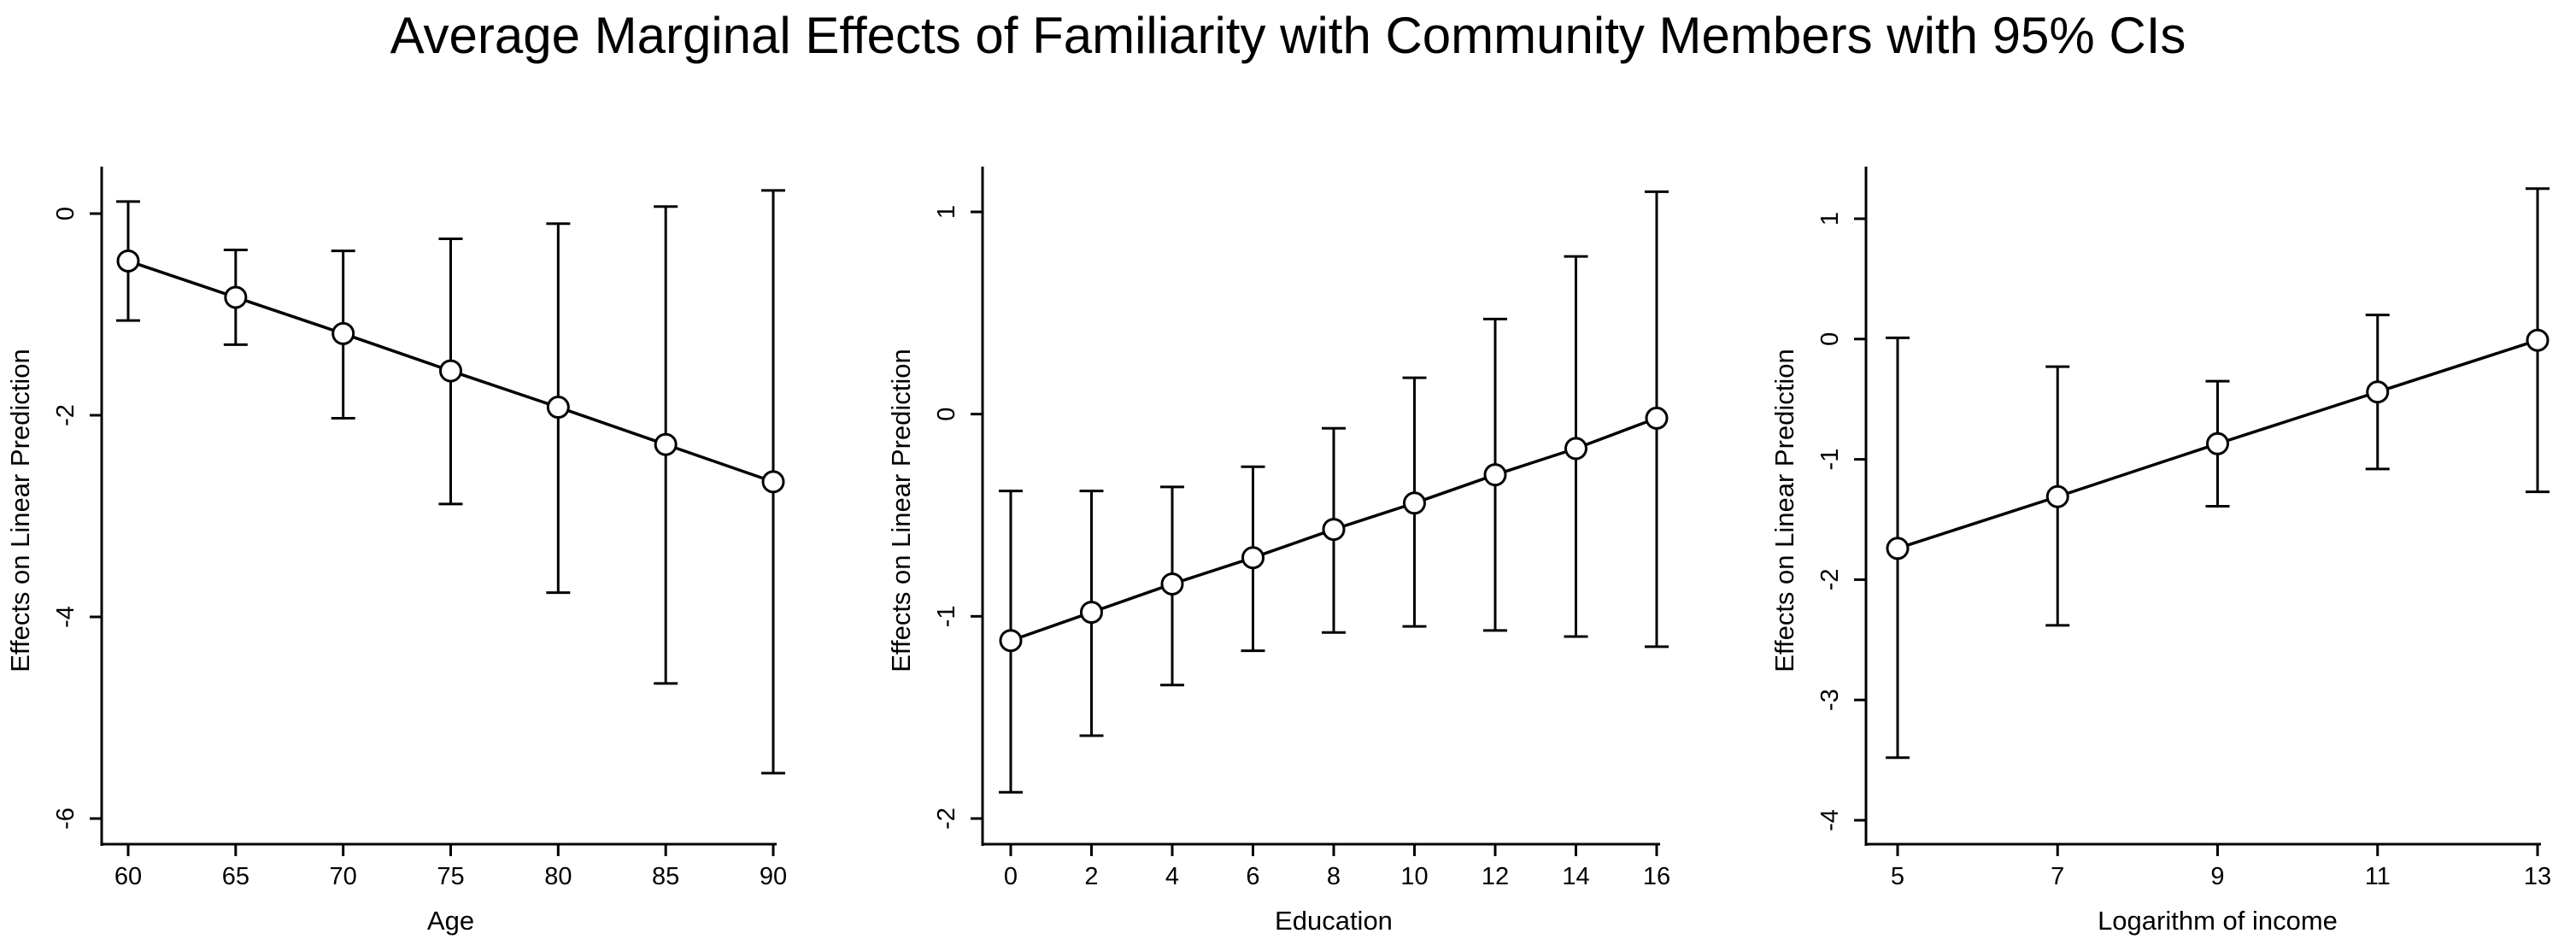  I want to click on x-tick-label: 6, so click(1252, 876).